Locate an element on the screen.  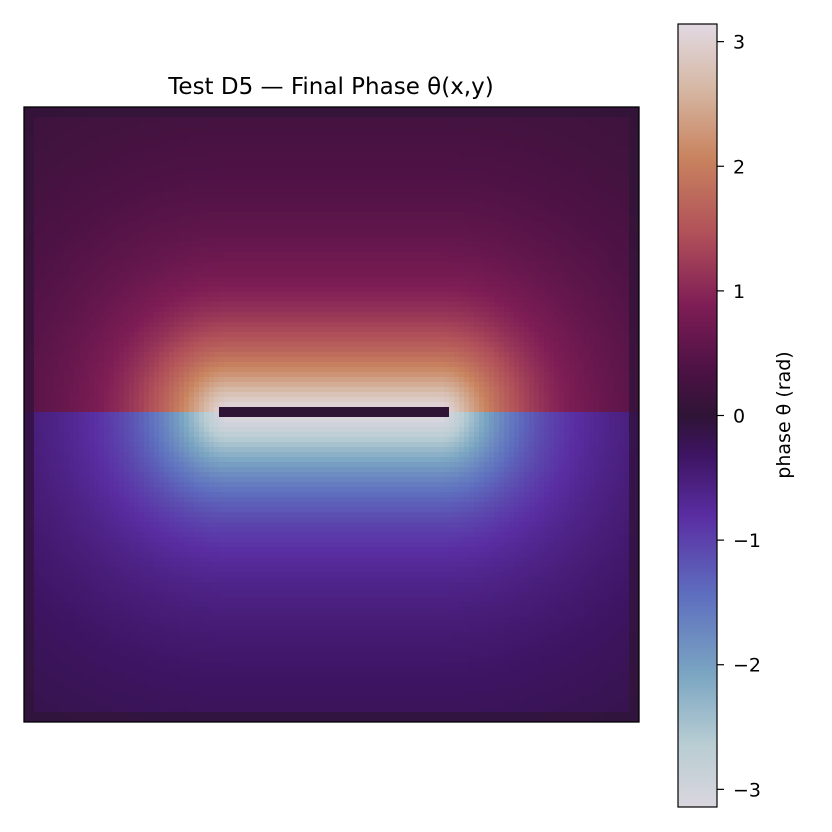
colorbar-ticks: 3 2 1 0 −1 −2 −3 is located at coordinates (739, 416).